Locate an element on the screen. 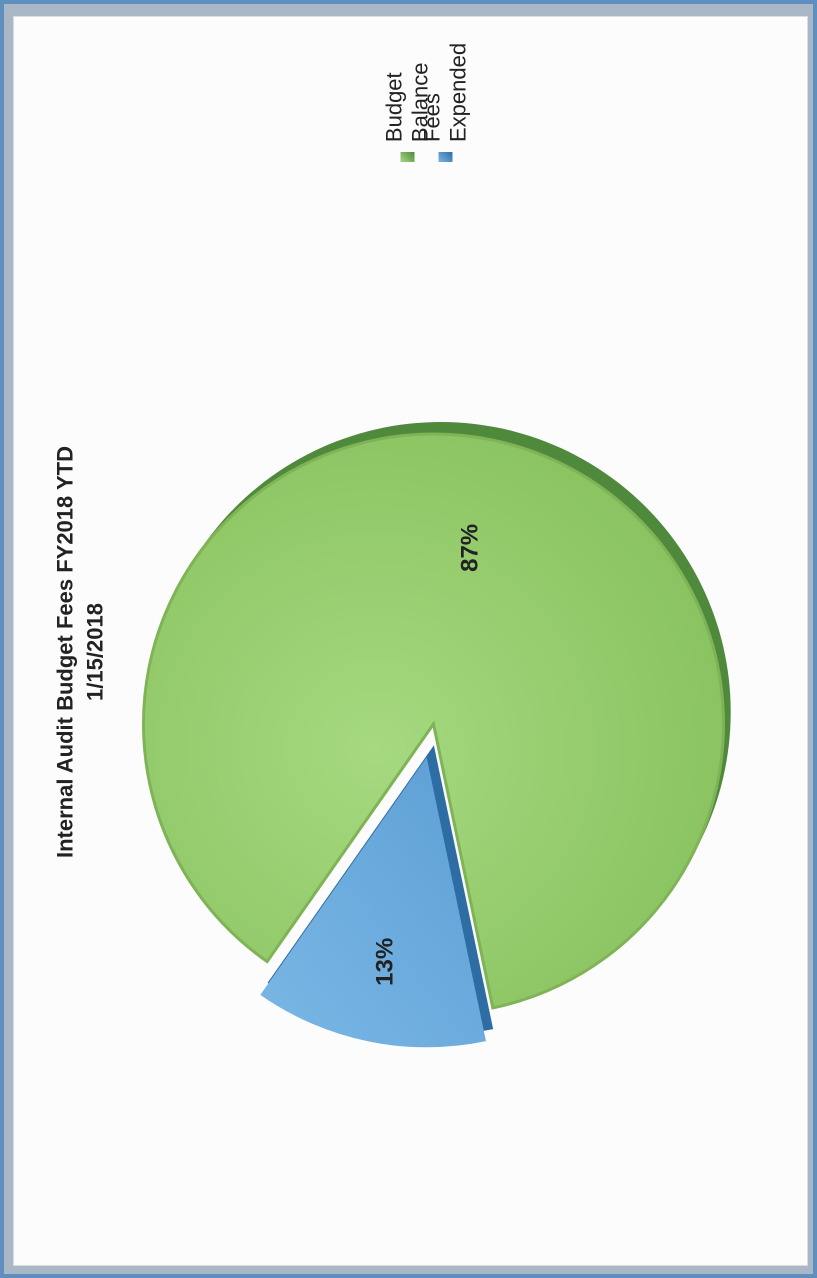 This screenshot has height=1278, width=817. pie-label-fees-expended: 13% is located at coordinates (385, 962).